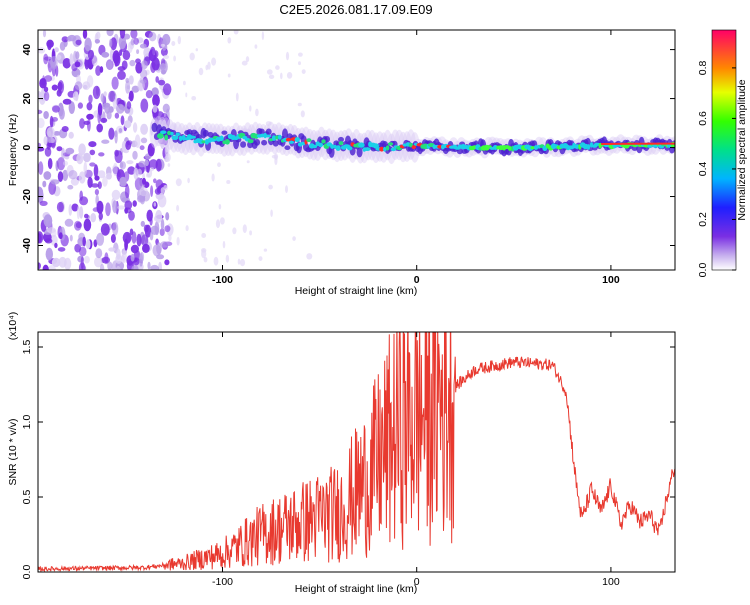 The height and width of the screenshot is (605, 750). I want to click on spectrogram-x-axis-label: Height of straight line (km), so click(356, 291).